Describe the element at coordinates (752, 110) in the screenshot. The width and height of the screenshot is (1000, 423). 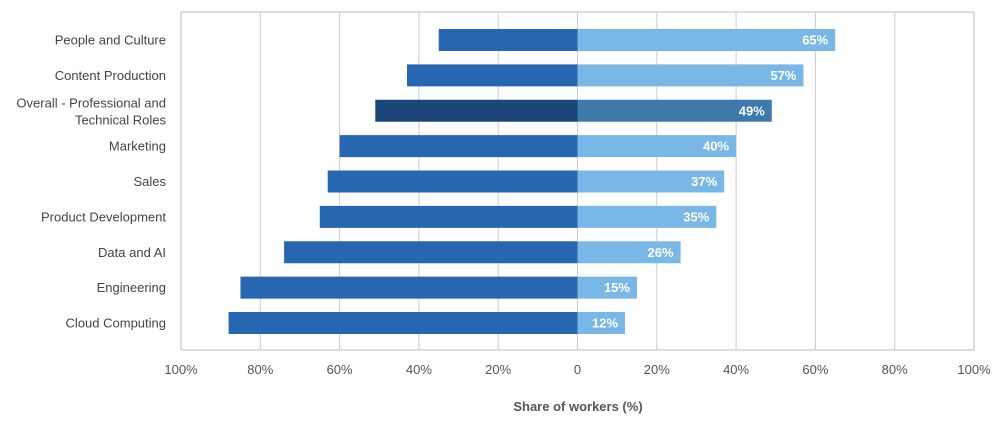
I see `data-label: 49%` at that location.